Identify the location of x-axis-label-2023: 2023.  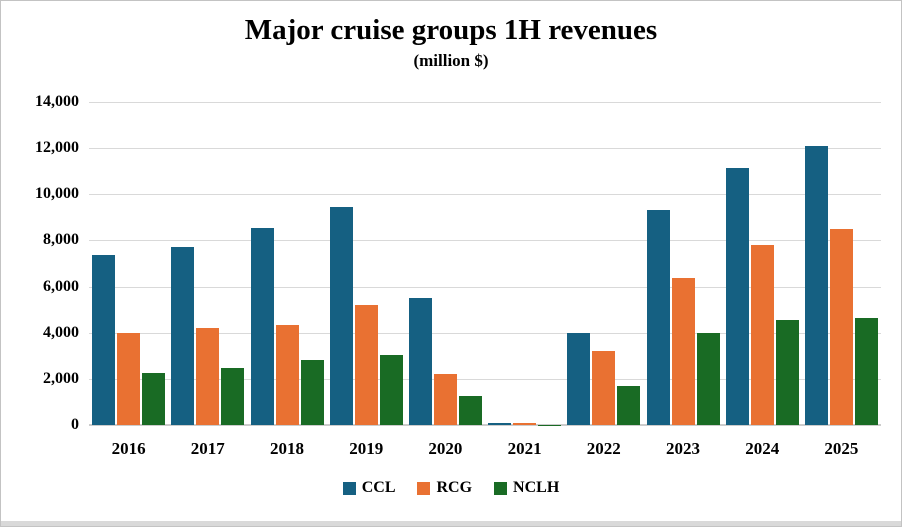
(682, 448).